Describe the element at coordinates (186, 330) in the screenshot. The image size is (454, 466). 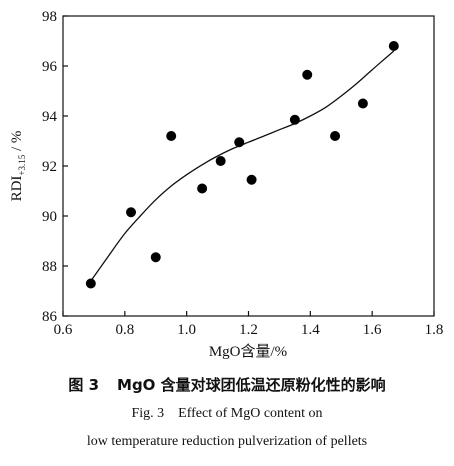
I see `x-tick-label: 1.0` at that location.